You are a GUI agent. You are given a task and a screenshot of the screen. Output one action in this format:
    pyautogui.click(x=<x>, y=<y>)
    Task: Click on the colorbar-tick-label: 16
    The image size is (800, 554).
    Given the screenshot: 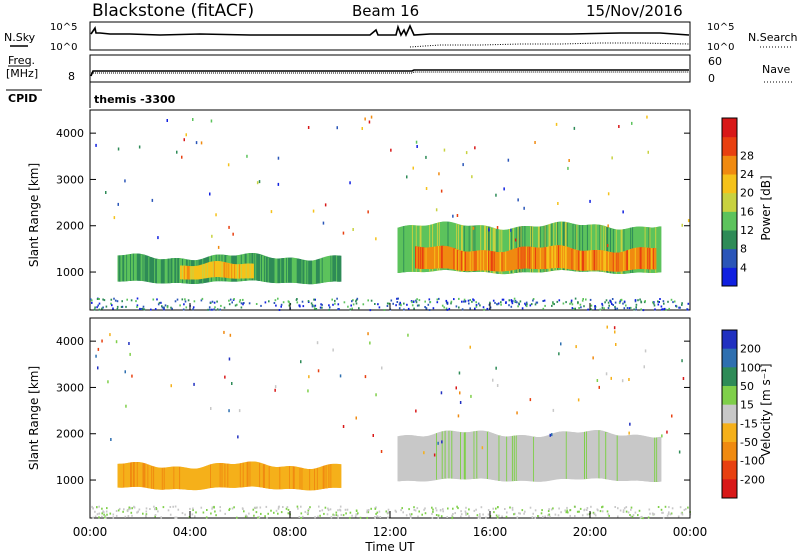 What is the action you would take?
    pyautogui.click(x=747, y=211)
    